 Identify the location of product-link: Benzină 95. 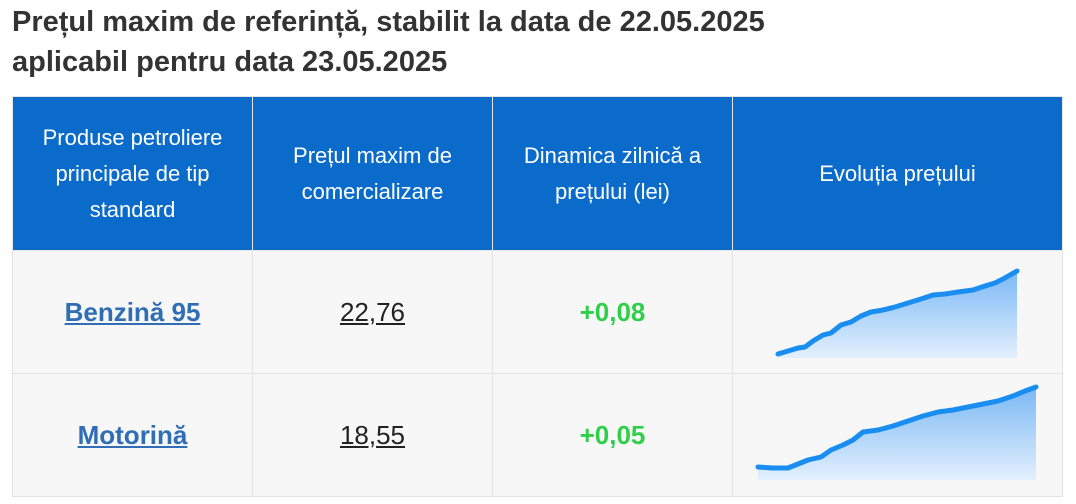
(132, 311).